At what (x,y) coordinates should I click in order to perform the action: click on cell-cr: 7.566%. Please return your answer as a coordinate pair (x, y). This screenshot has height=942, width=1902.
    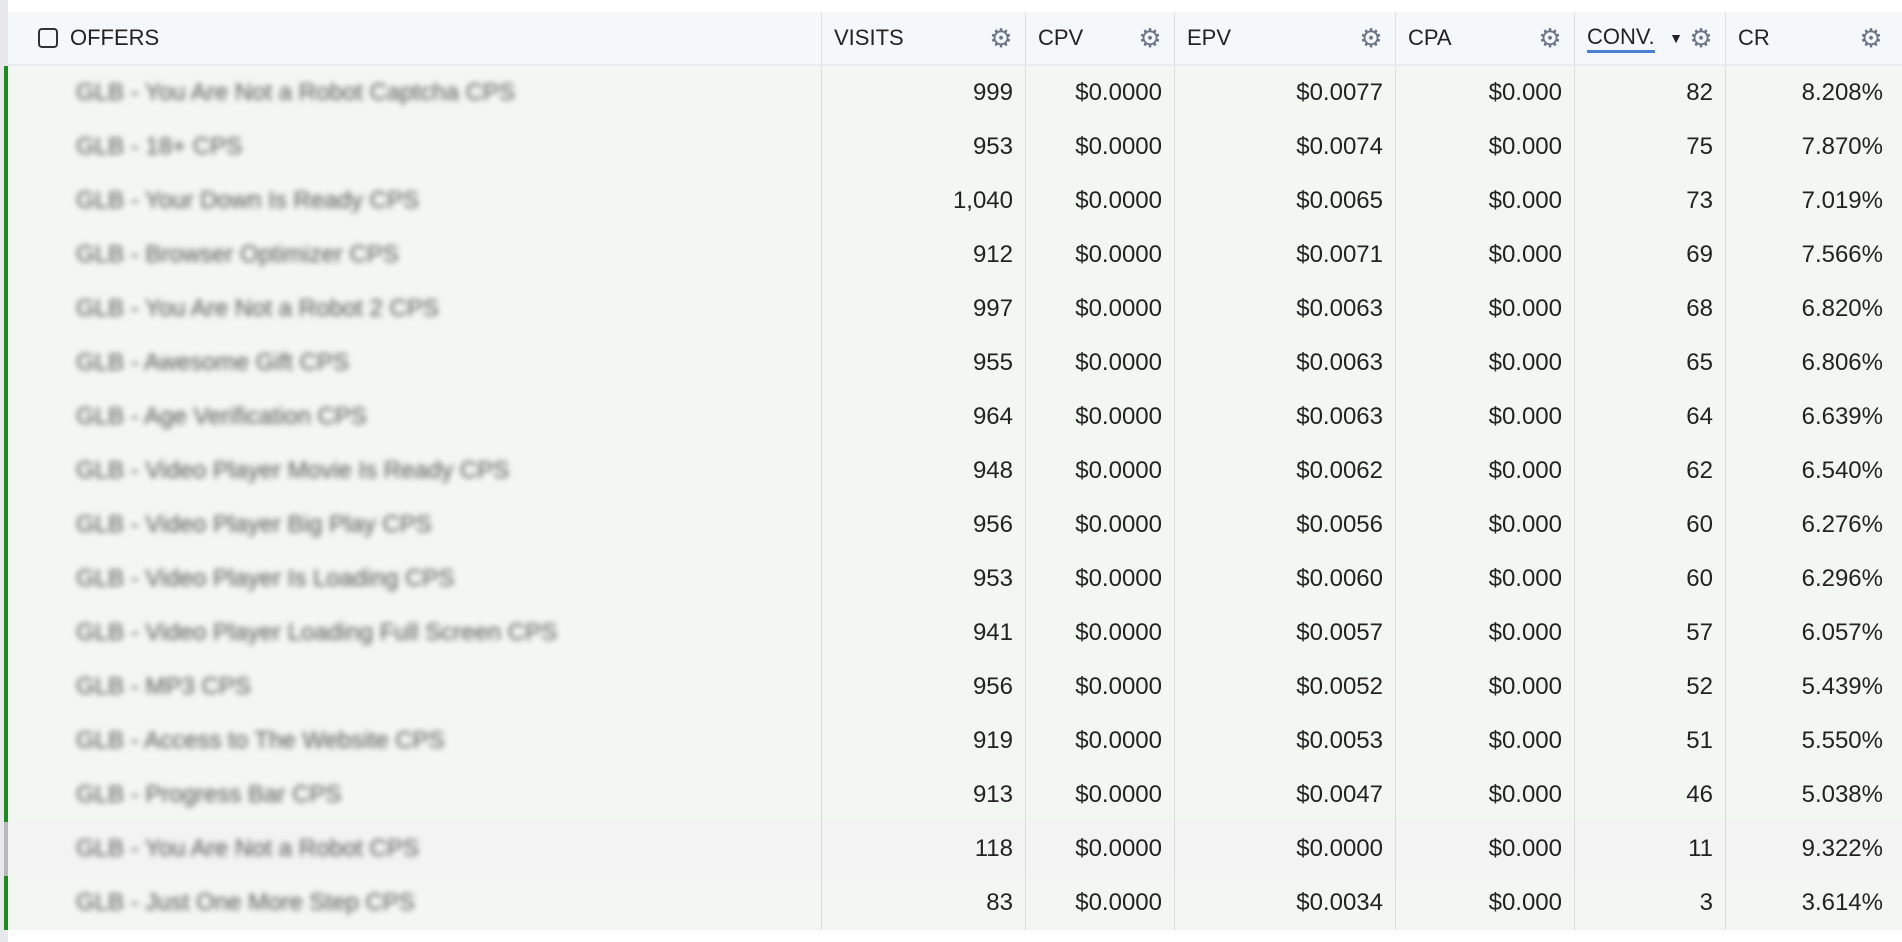
    Looking at the image, I should click on (1810, 255).